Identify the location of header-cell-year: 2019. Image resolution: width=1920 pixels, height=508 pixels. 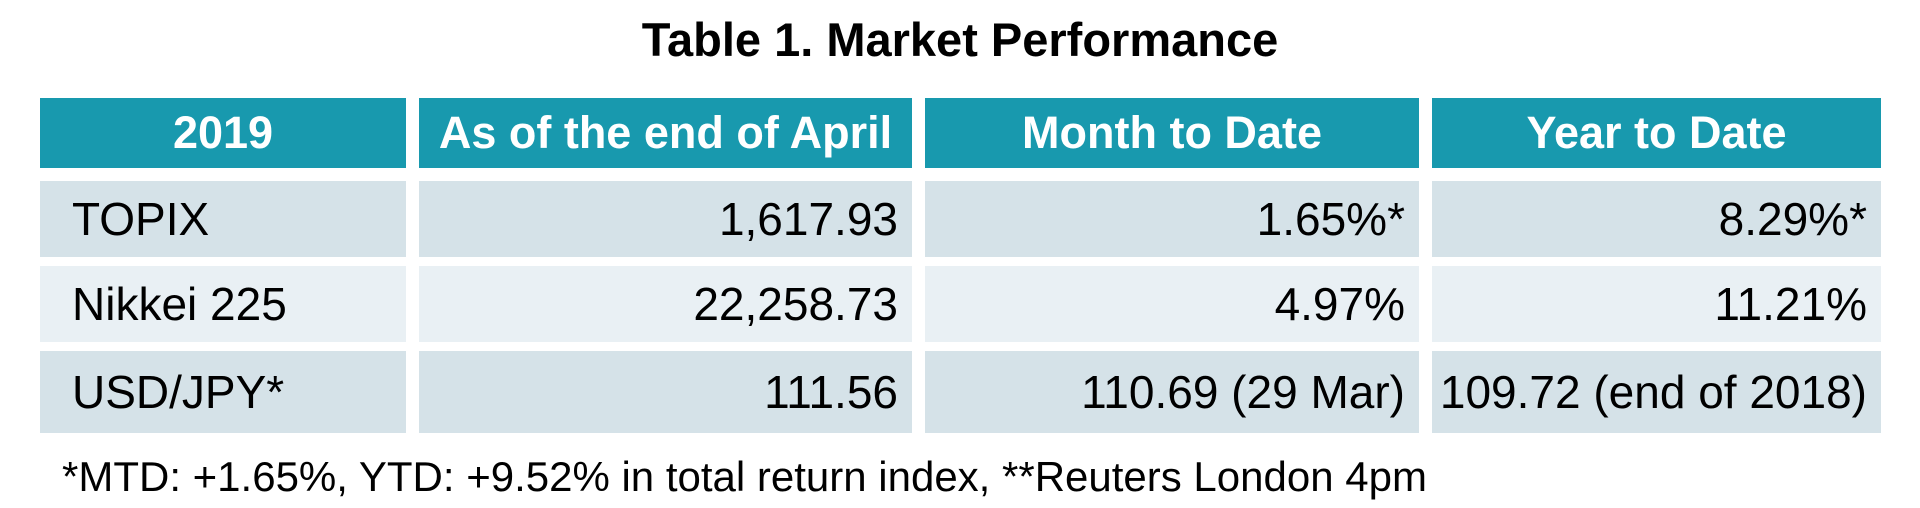
(223, 133).